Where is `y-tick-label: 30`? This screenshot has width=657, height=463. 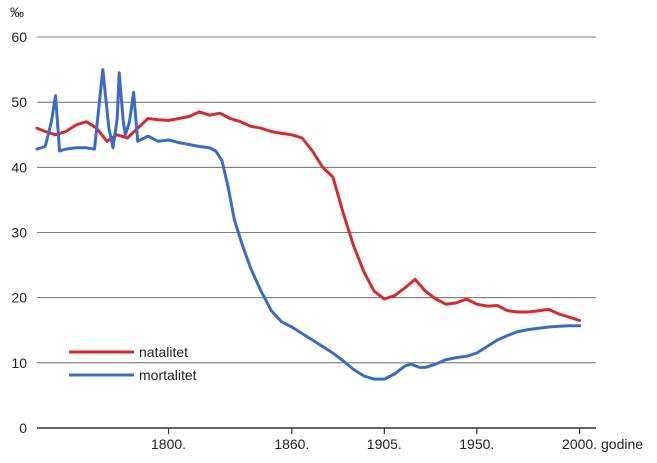 y-tick-label: 30 is located at coordinates (19, 233).